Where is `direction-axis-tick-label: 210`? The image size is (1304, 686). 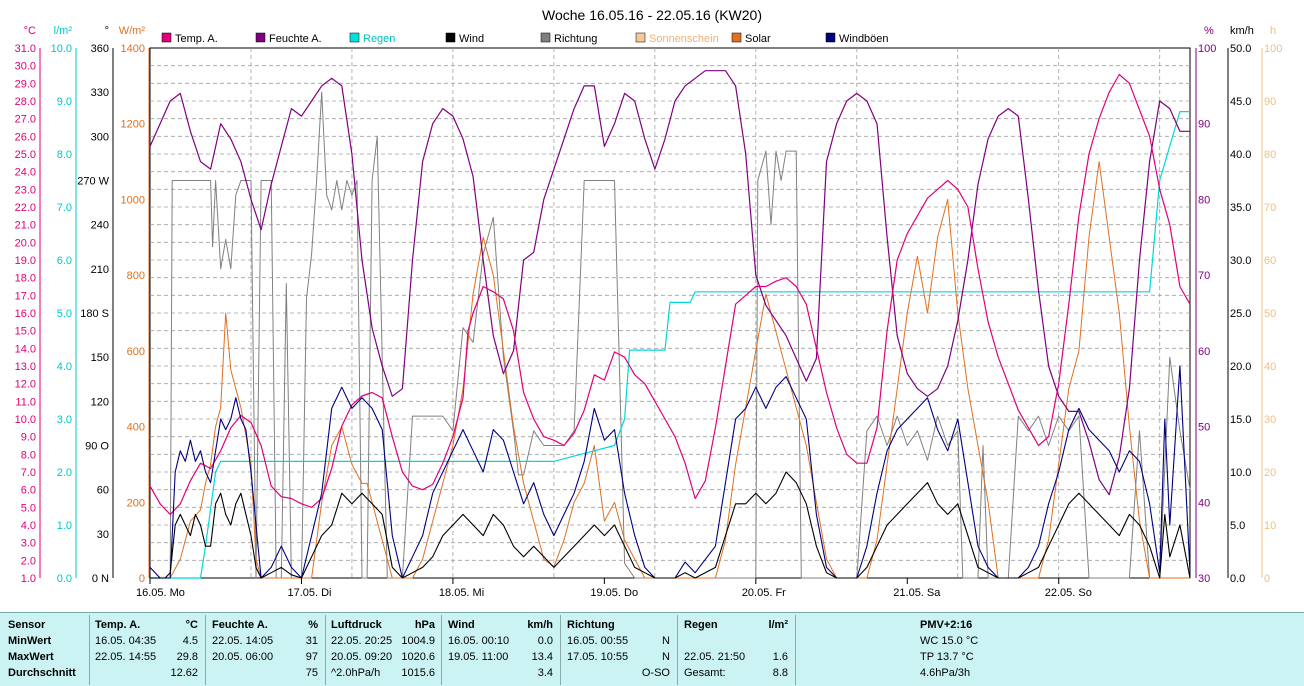 direction-axis-tick-label: 210 is located at coordinates (100, 270).